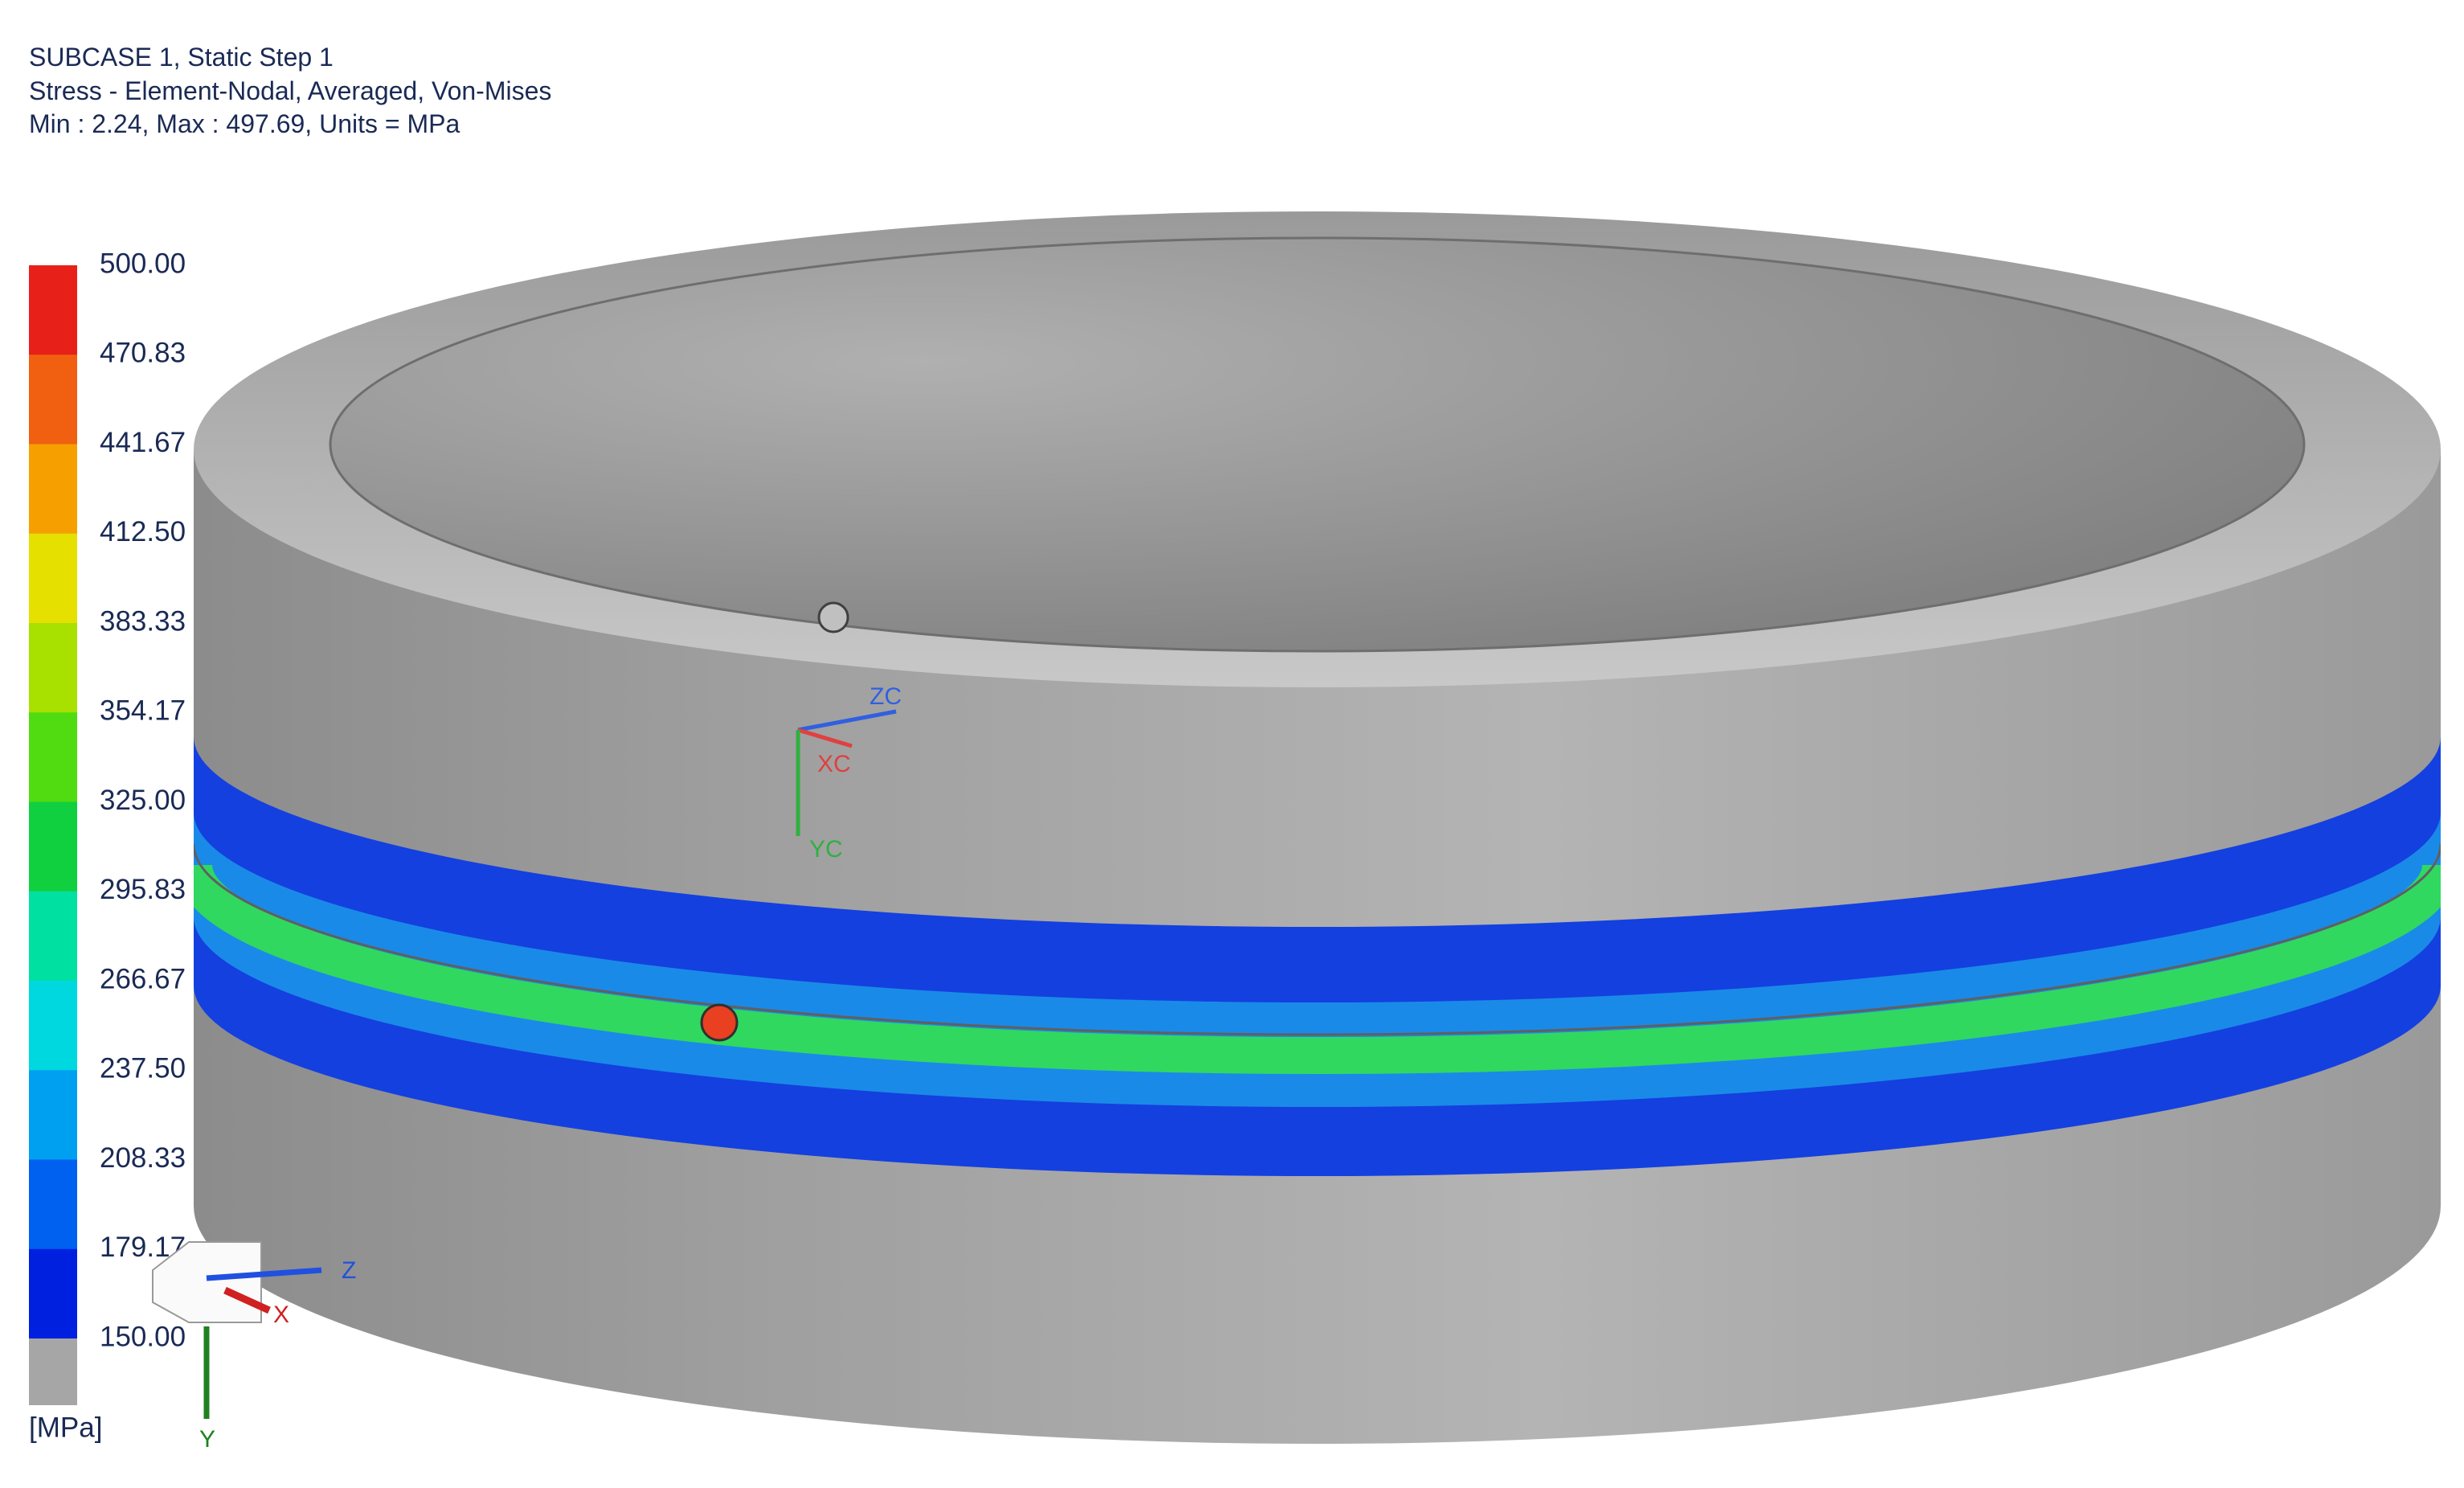  What do you see at coordinates (245, 123) in the screenshot?
I see `header-line: Min : 2.24, Max : 497.69, Units = MPa` at bounding box center [245, 123].